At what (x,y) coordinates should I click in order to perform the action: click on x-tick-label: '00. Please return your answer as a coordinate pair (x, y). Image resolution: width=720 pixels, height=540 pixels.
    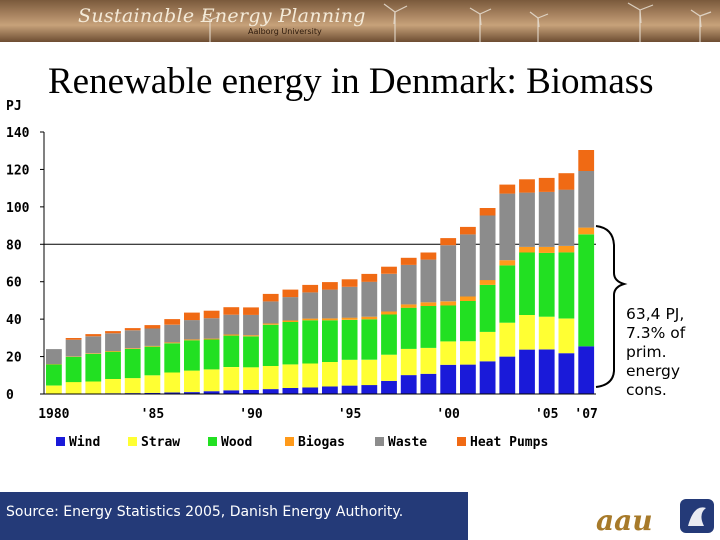
    Looking at the image, I should click on (448, 414).